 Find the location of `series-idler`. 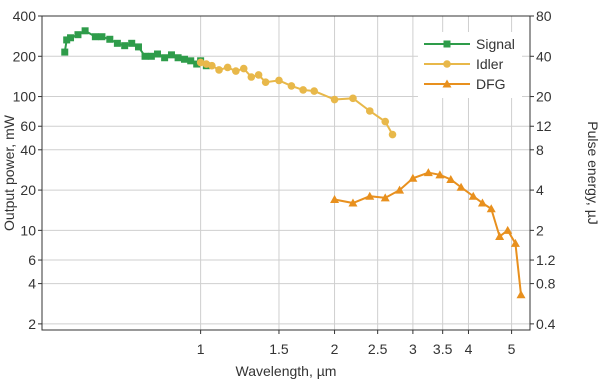

series-idler is located at coordinates (296, 98).